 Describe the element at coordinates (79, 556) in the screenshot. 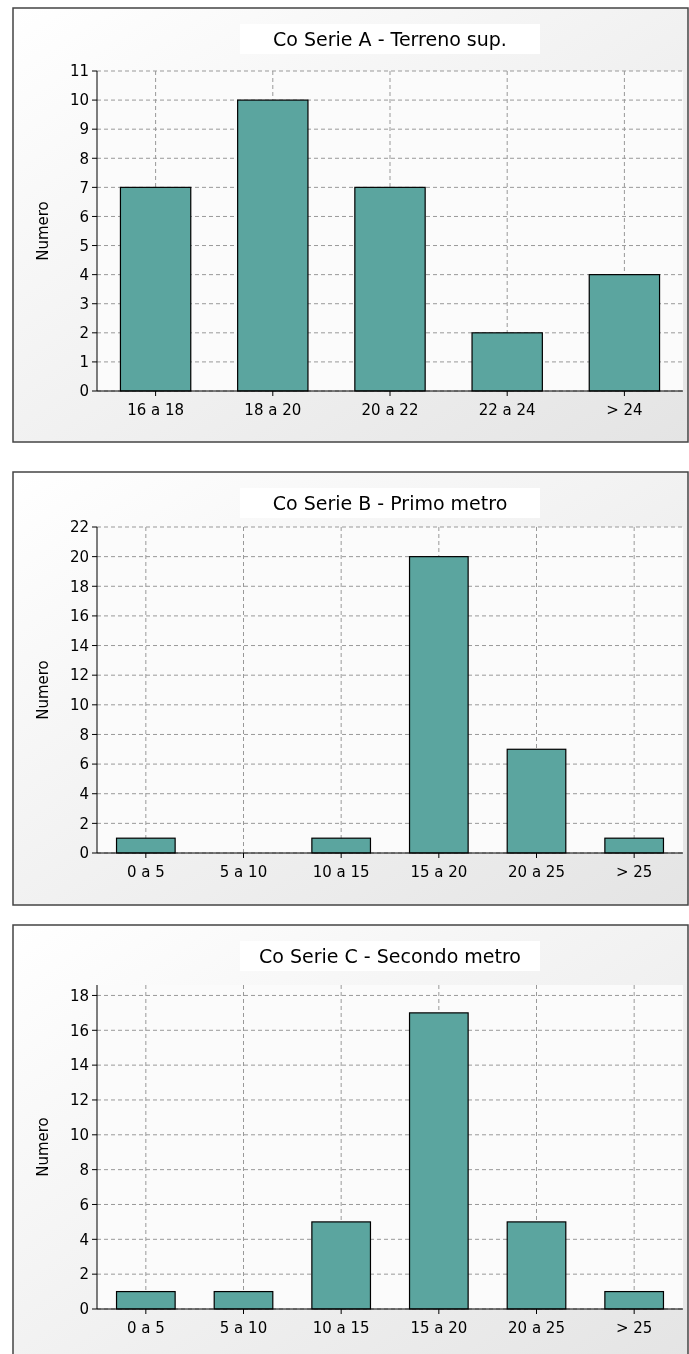

I see `y-tick-label: 20` at that location.